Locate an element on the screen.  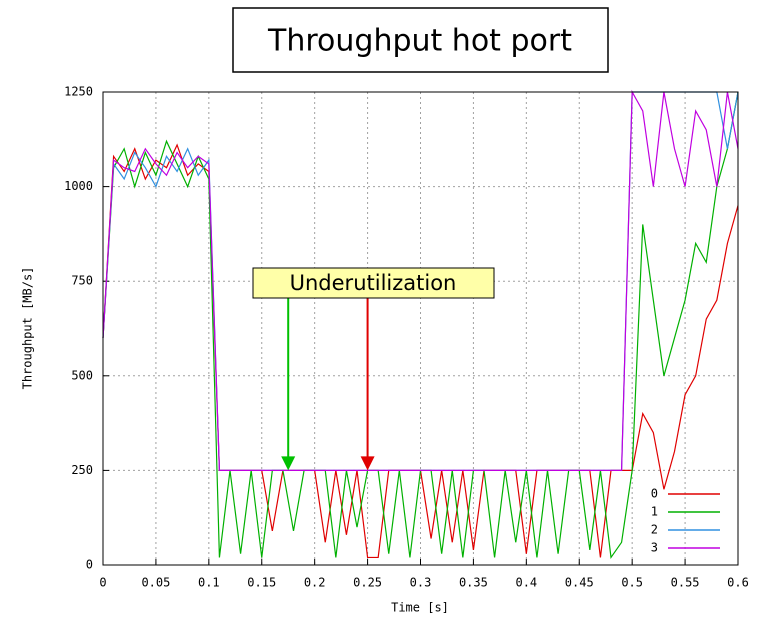
x-axis-label: Time [s] is located at coordinates (420, 608).